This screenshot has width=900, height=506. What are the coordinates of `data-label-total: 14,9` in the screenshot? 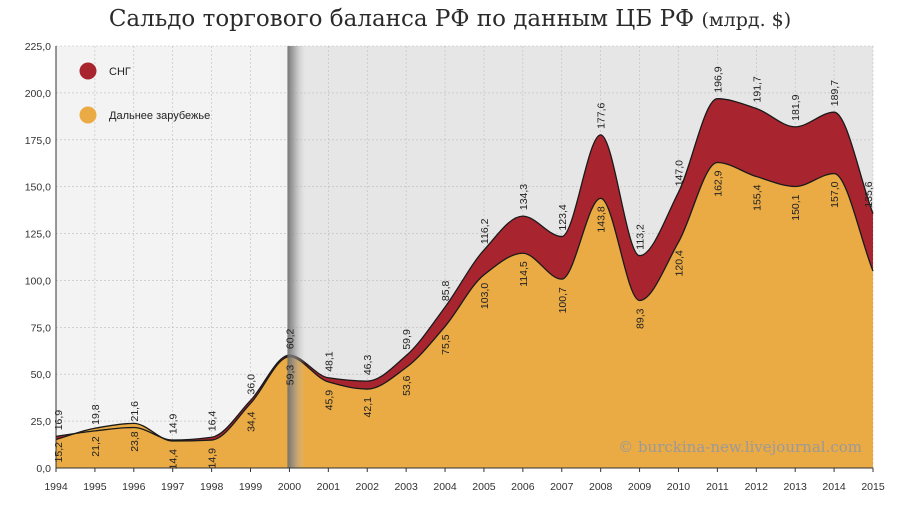 It's located at (174, 423).